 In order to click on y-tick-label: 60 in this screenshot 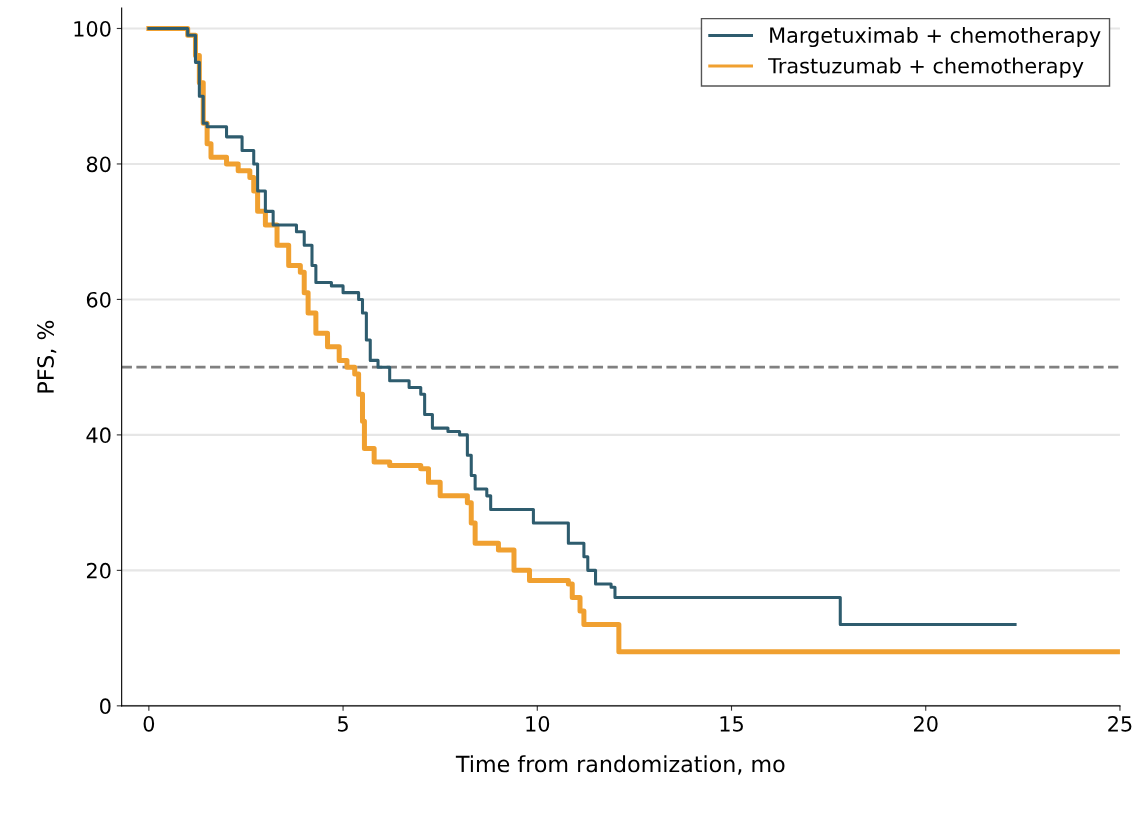, I will do `click(98, 299)`.